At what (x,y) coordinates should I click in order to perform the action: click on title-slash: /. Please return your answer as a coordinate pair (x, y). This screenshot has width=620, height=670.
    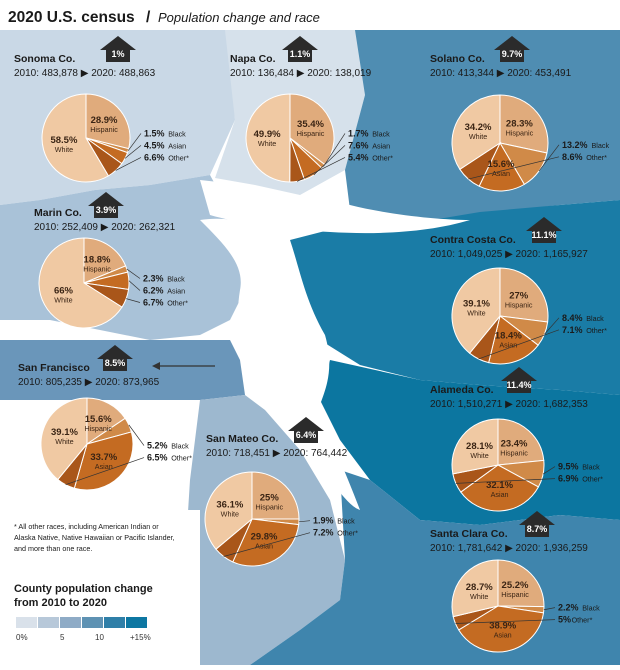
    Looking at the image, I should click on (148, 17).